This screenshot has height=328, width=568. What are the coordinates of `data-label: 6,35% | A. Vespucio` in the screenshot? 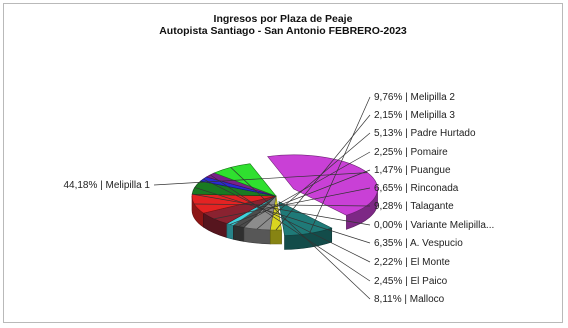 It's located at (418, 243).